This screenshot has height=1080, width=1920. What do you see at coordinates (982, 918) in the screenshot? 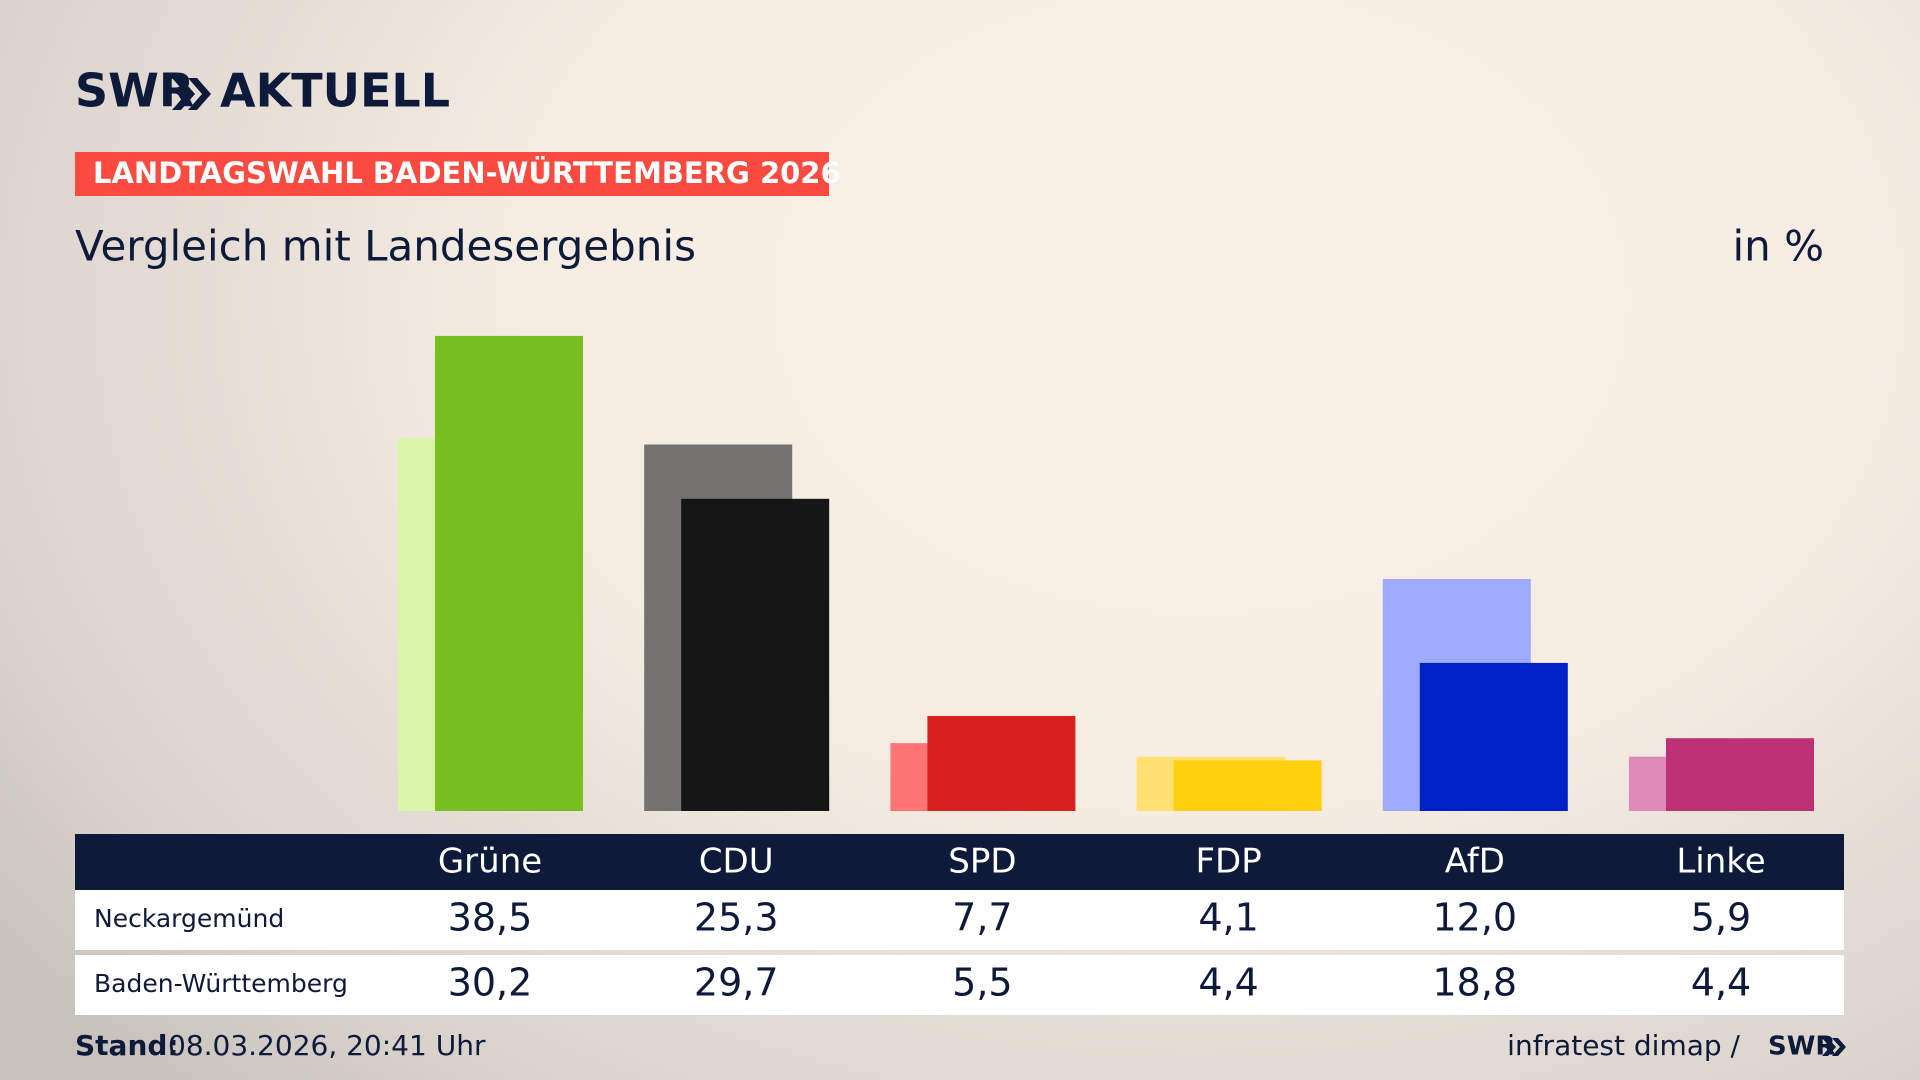
I see `value-cell: 7,7` at bounding box center [982, 918].